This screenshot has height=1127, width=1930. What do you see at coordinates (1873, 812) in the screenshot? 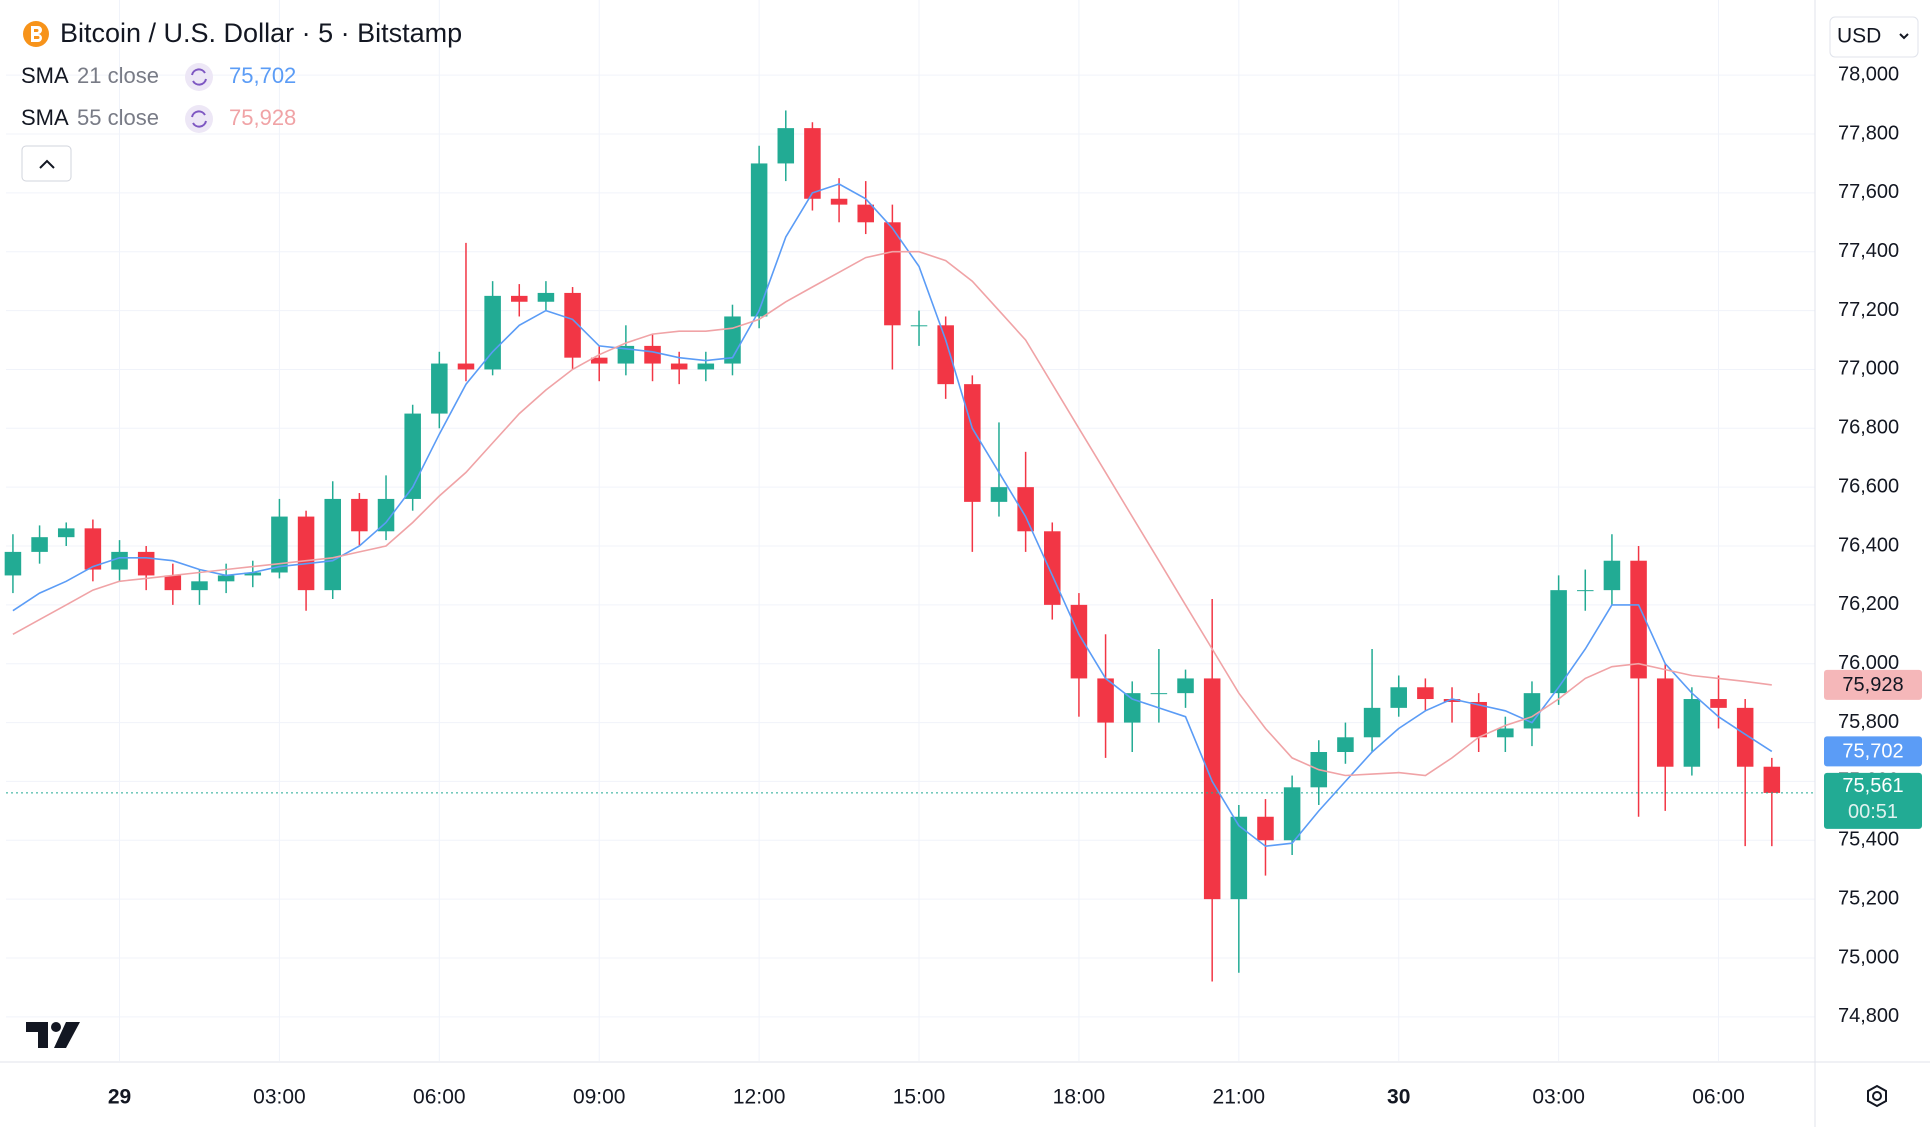
I see `countdown: 00:51` at bounding box center [1873, 812].